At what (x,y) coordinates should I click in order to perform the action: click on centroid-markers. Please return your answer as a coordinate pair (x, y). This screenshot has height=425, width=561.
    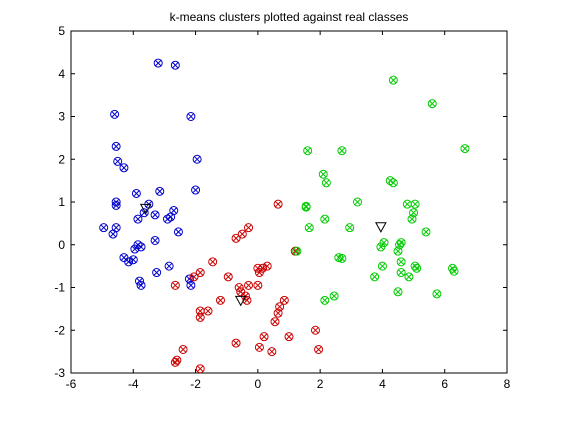
    Looking at the image, I should click on (263, 255).